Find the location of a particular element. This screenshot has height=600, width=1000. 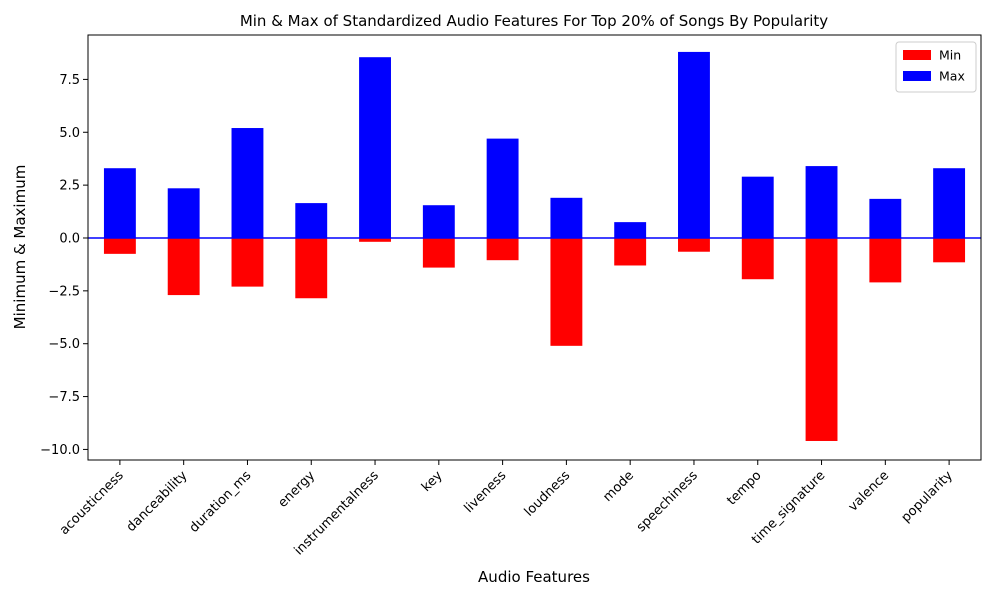

y-tick-label: −5.0 is located at coordinates (64, 344).